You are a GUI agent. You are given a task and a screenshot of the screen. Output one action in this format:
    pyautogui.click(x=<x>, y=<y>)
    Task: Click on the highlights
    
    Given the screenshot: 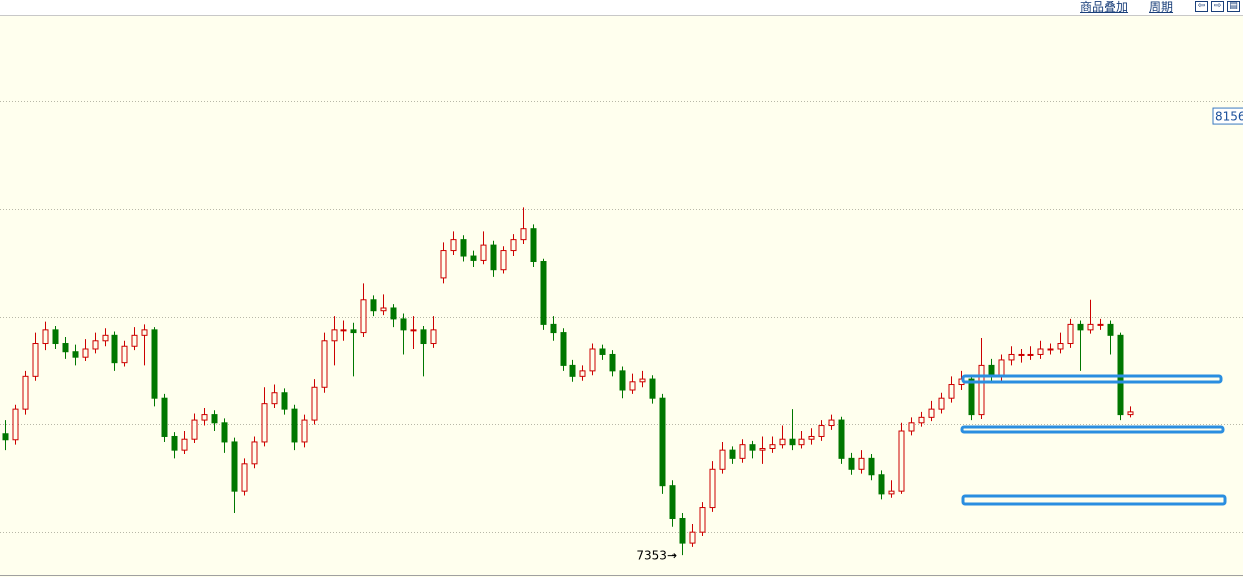 What is the action you would take?
    pyautogui.click(x=1093, y=440)
    